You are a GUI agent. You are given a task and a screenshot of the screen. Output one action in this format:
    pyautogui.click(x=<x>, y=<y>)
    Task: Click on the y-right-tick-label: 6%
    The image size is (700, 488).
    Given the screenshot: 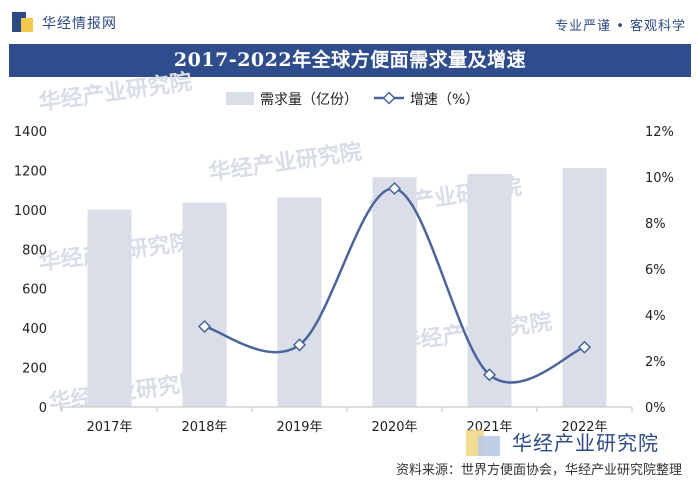 What is the action you would take?
    pyautogui.click(x=655, y=270)
    